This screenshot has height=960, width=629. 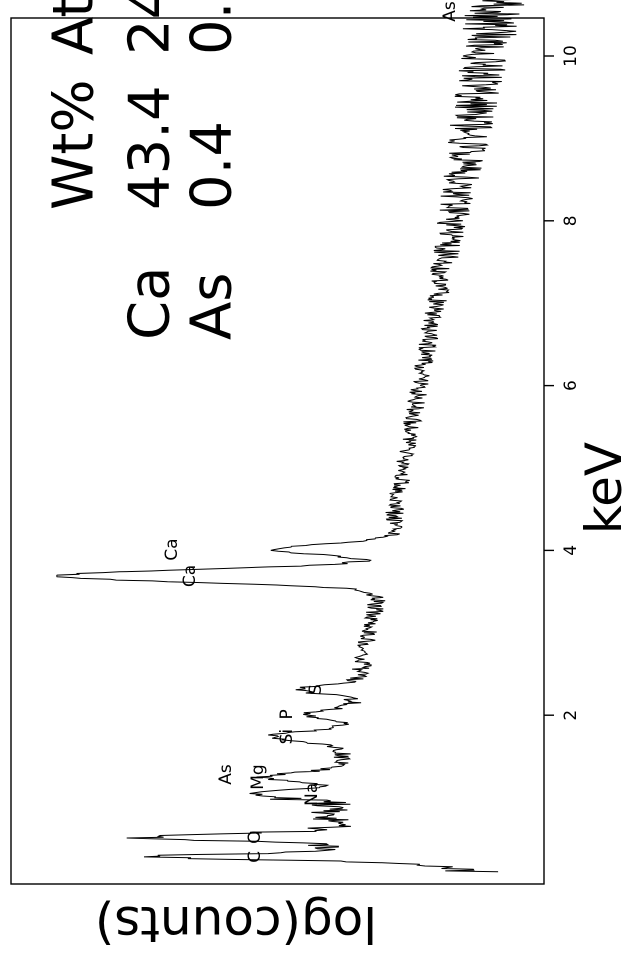 I want to click on table-cell: As, so click(x=212, y=306).